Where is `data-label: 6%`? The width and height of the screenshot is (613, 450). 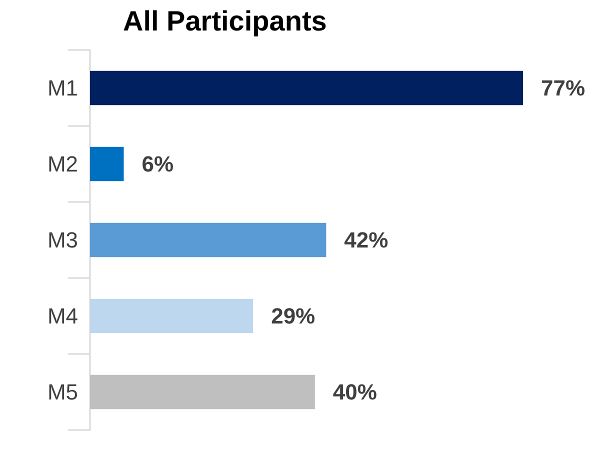
data-label: 6% is located at coordinates (158, 164).